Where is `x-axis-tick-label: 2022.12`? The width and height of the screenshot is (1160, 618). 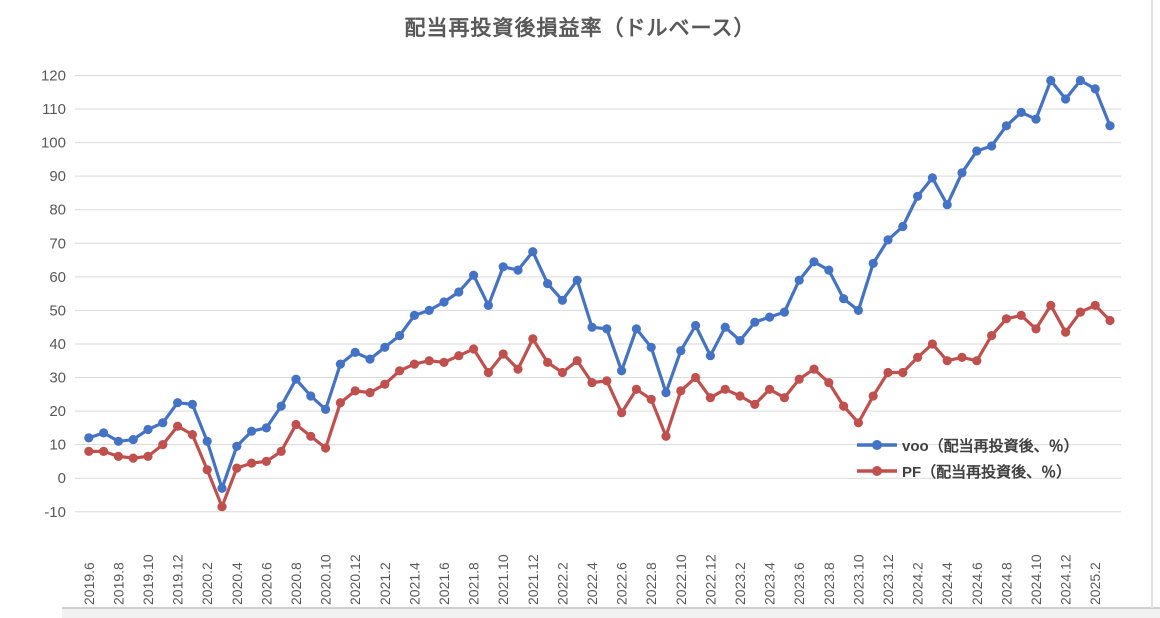 x-axis-tick-label: 2022.12 is located at coordinates (710, 579).